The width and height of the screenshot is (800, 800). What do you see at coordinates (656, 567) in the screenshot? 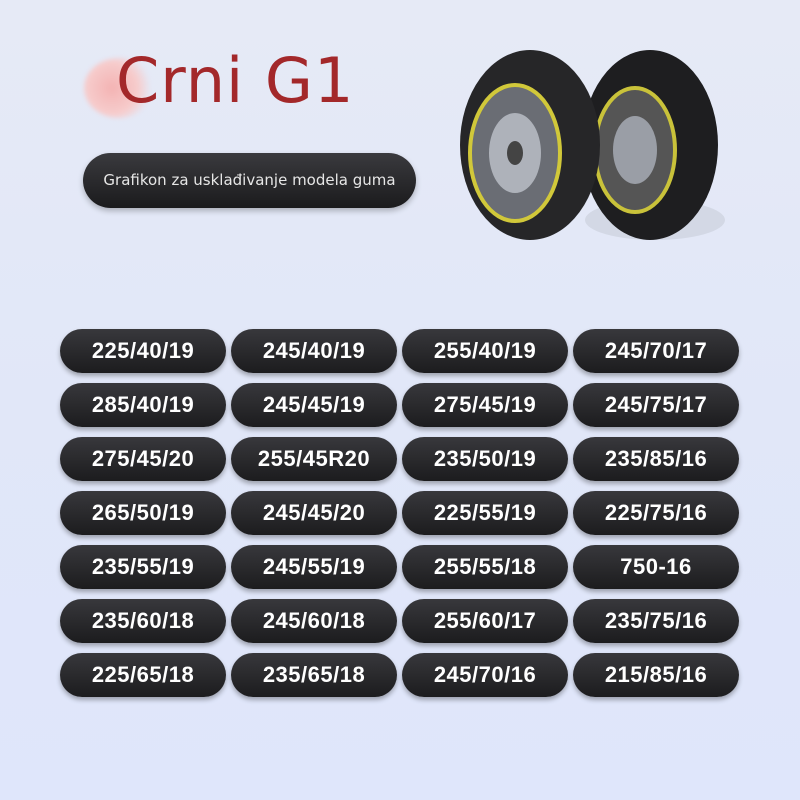
I see `tire-size-pill: 750-16` at bounding box center [656, 567].